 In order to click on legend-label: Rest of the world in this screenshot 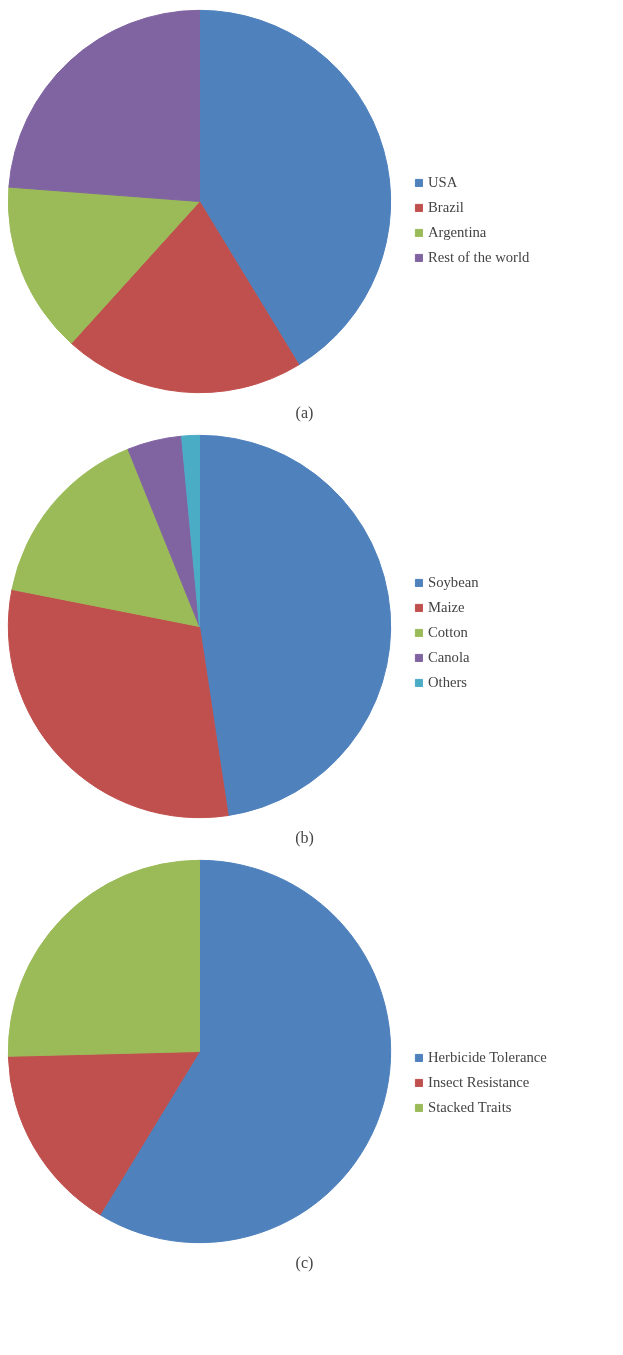, I will do `click(479, 257)`.